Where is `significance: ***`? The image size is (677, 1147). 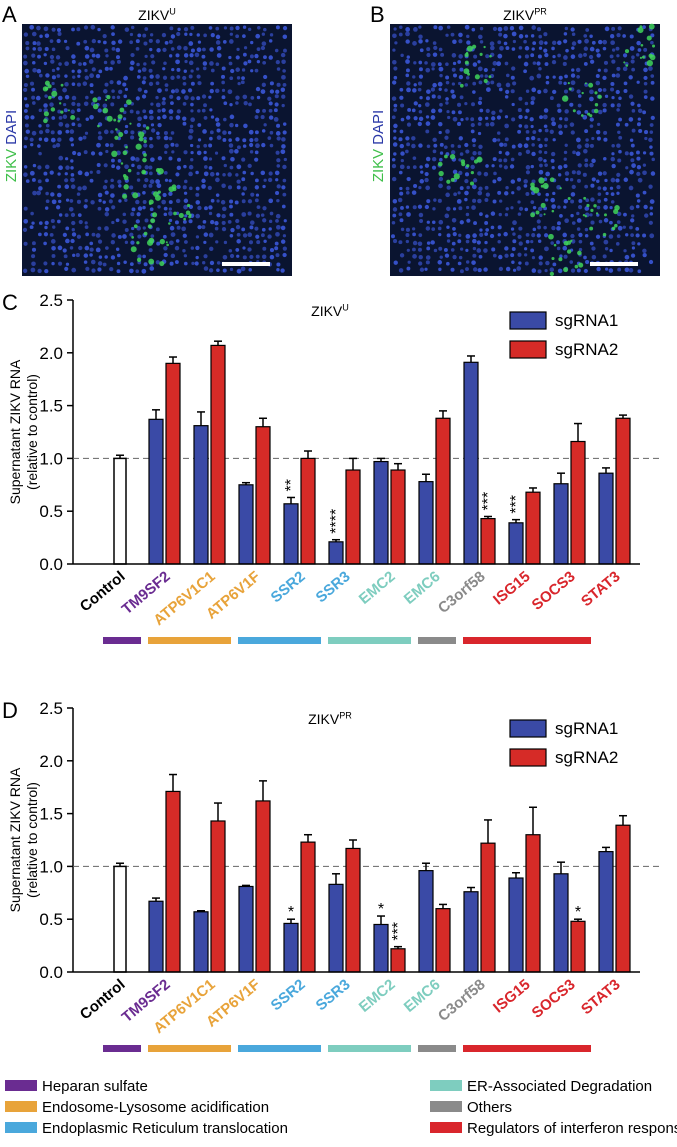
significance: *** is located at coordinates (488, 501).